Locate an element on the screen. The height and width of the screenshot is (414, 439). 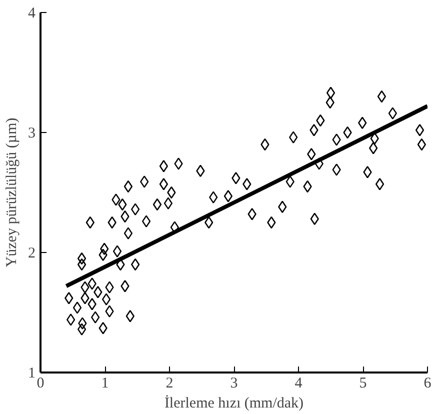
x-tick-label: 4 is located at coordinates (298, 384).